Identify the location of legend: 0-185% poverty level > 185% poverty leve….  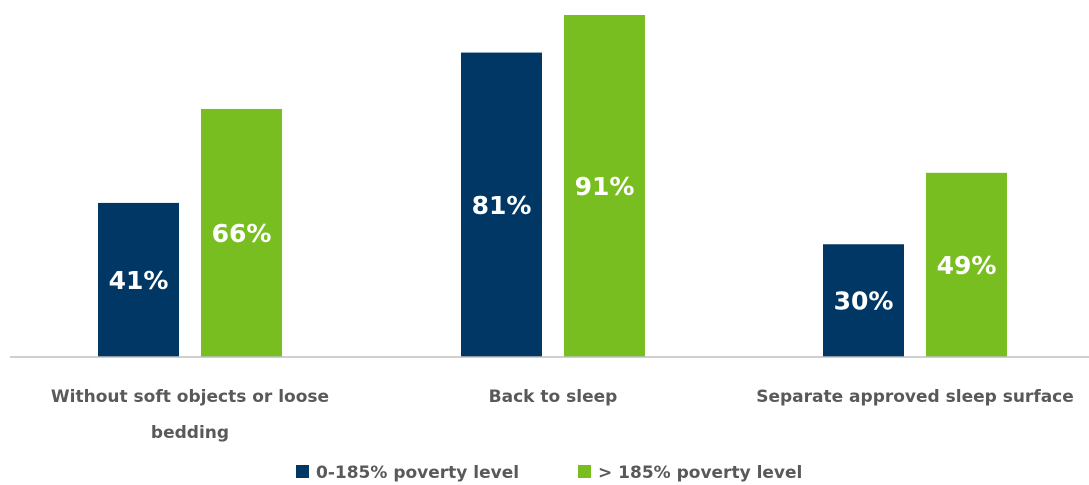
(549, 473).